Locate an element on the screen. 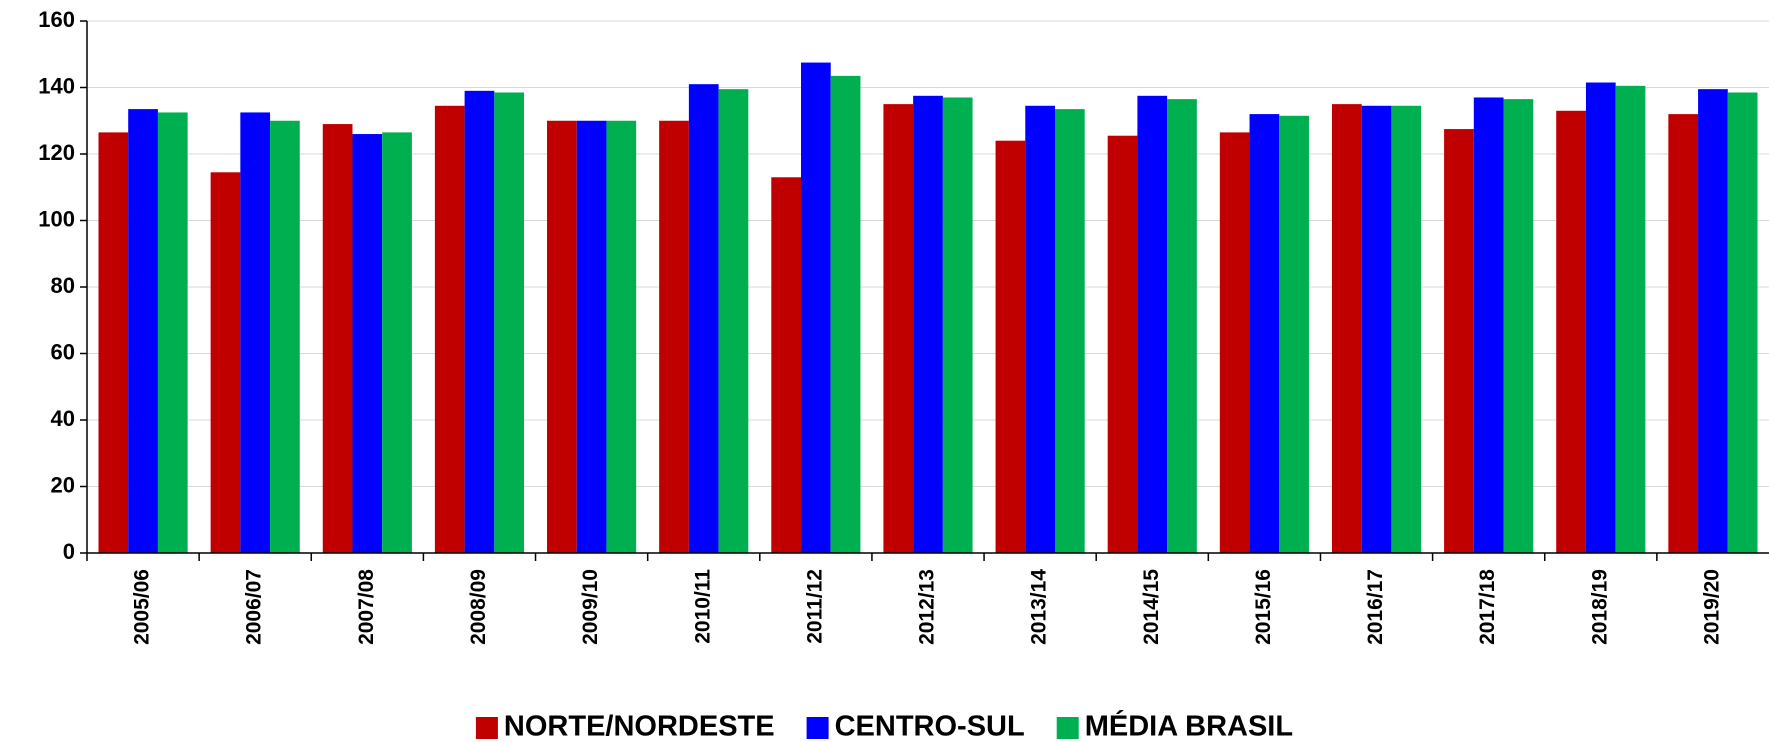 The width and height of the screenshot is (1769, 742). legend: NORTE/NORDESTE CENTRO-SUL MÉDIA BRASIL is located at coordinates (884, 725).